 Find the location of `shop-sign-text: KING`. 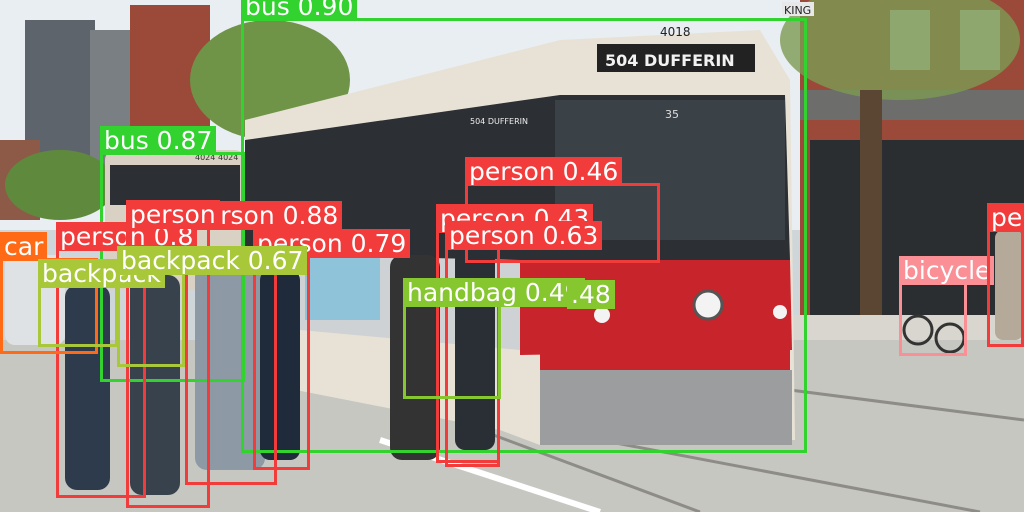

shop-sign-text: KING is located at coordinates (797, 10).